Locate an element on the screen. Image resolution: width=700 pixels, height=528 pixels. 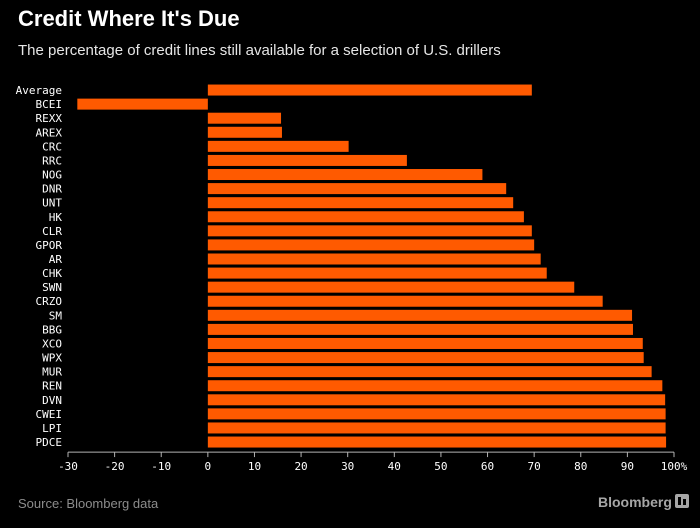
x-tick-label: 50 is located at coordinates (440, 466).